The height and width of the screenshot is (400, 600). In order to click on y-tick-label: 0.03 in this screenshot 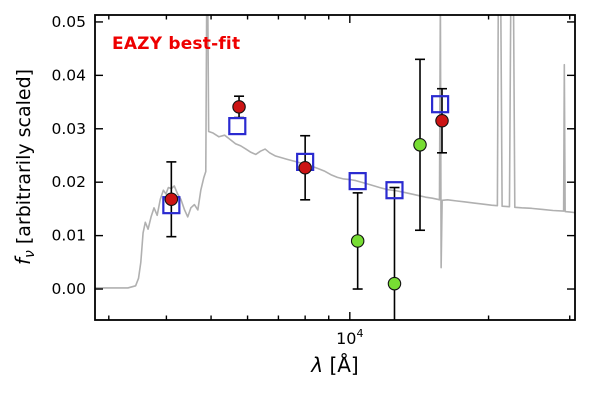, I will do `click(68, 129)`.